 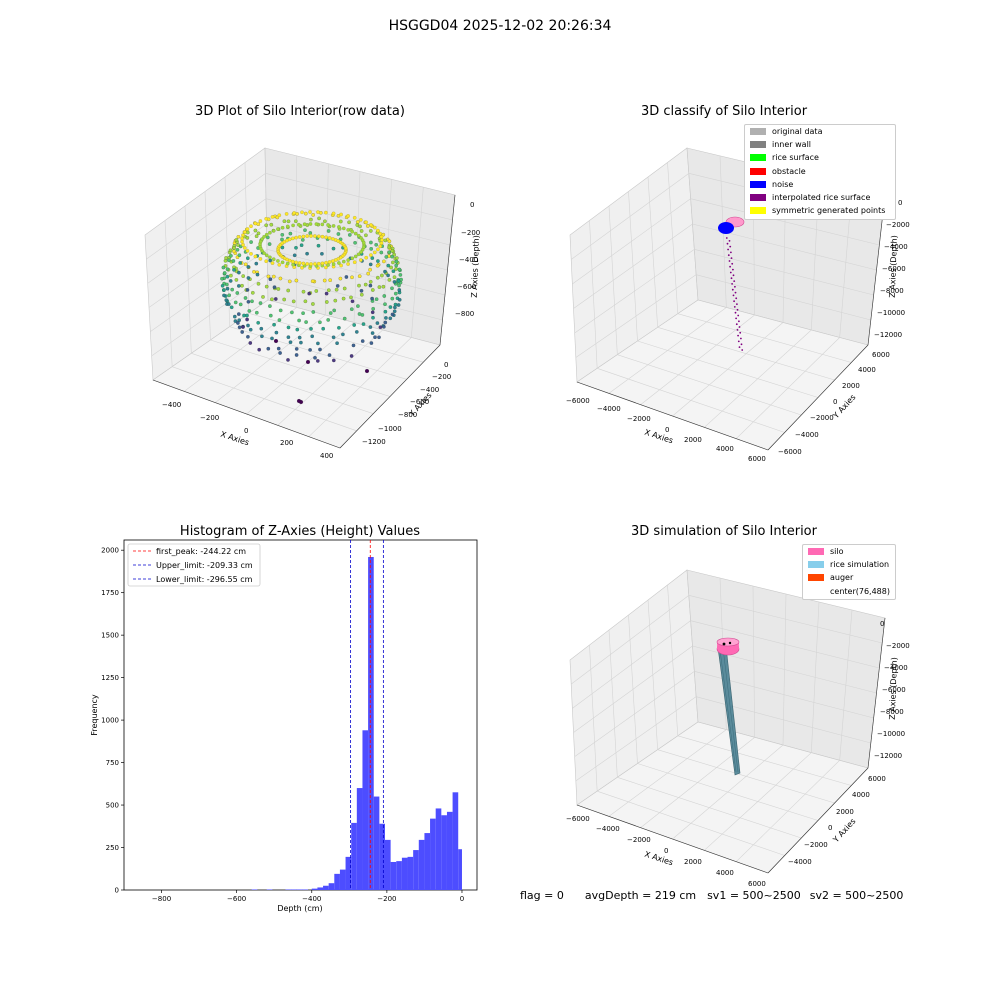 I want to click on panel1-title: 3D Plot of Silo Interior(row data), so click(x=300, y=111).